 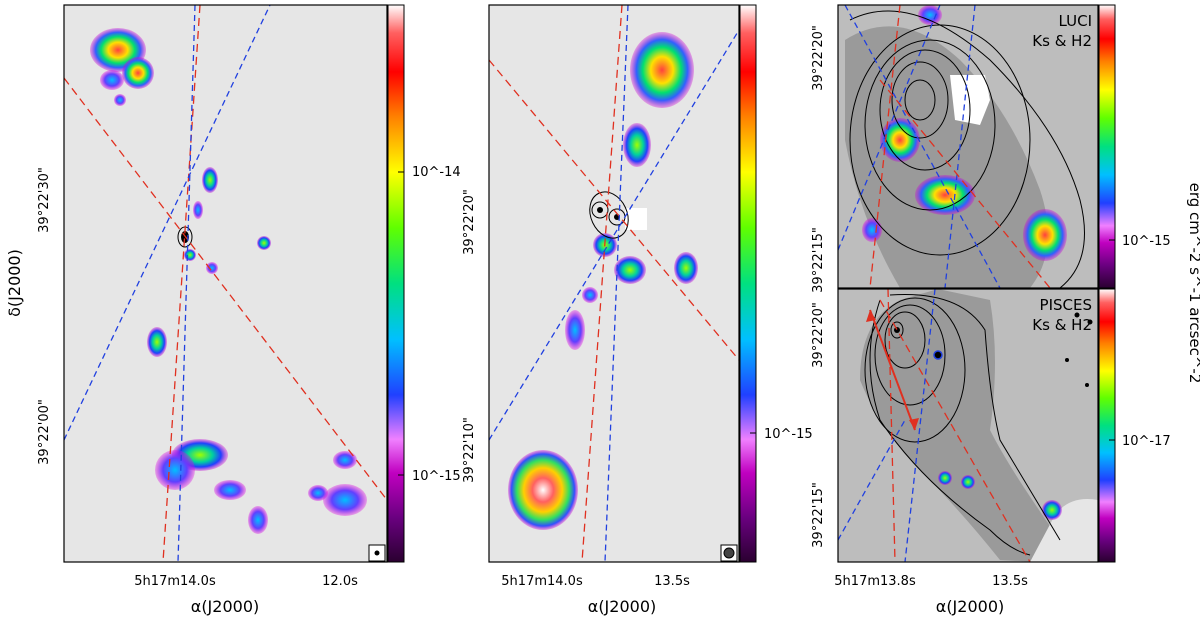 What do you see at coordinates (44, 200) in the screenshot?
I see `y-tick-label: 39°22'30"` at bounding box center [44, 200].